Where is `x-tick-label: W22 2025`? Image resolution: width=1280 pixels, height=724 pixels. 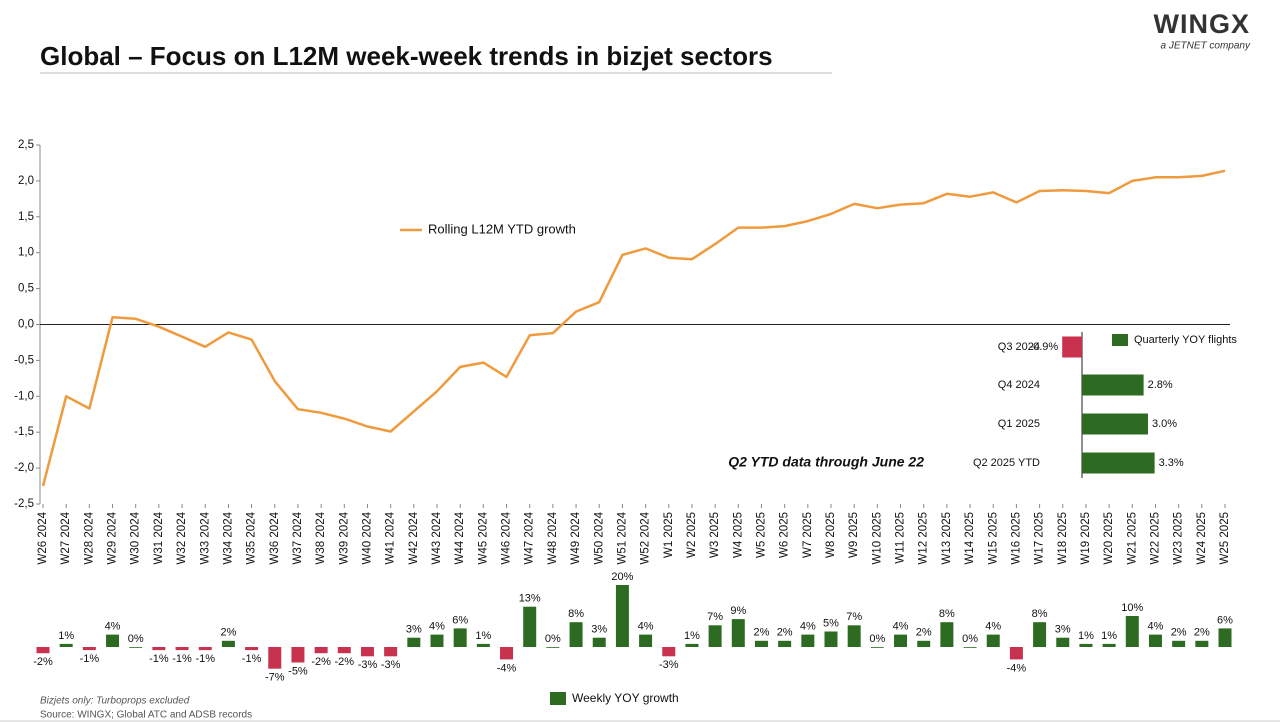
x-tick-label: W22 2025 is located at coordinates (1156, 538).